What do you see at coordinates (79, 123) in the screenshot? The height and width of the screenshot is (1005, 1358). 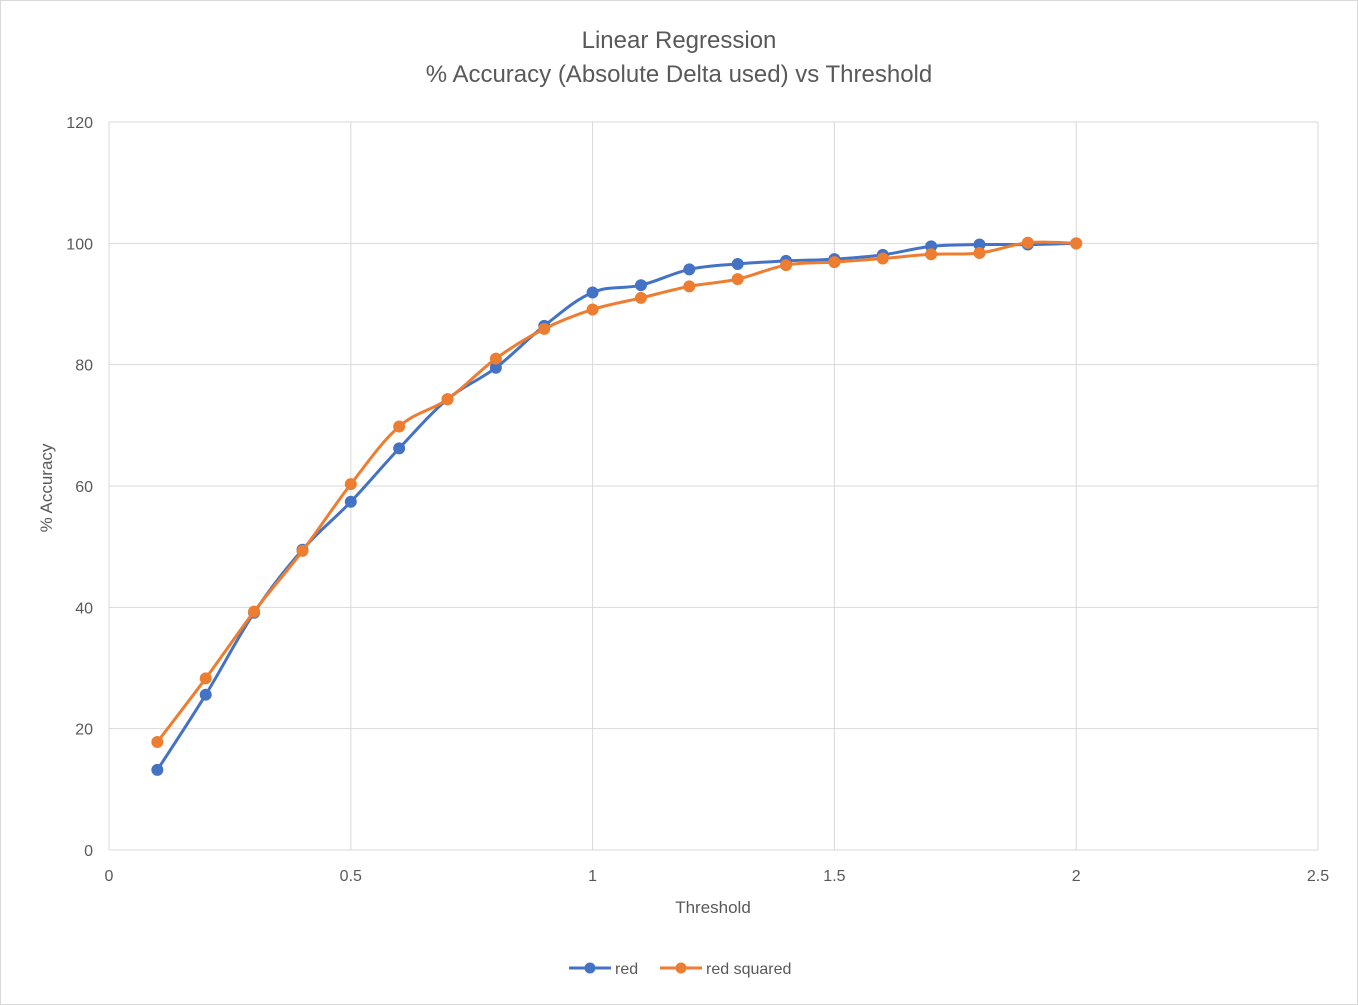 I see `y-tick-label: 120` at bounding box center [79, 123].